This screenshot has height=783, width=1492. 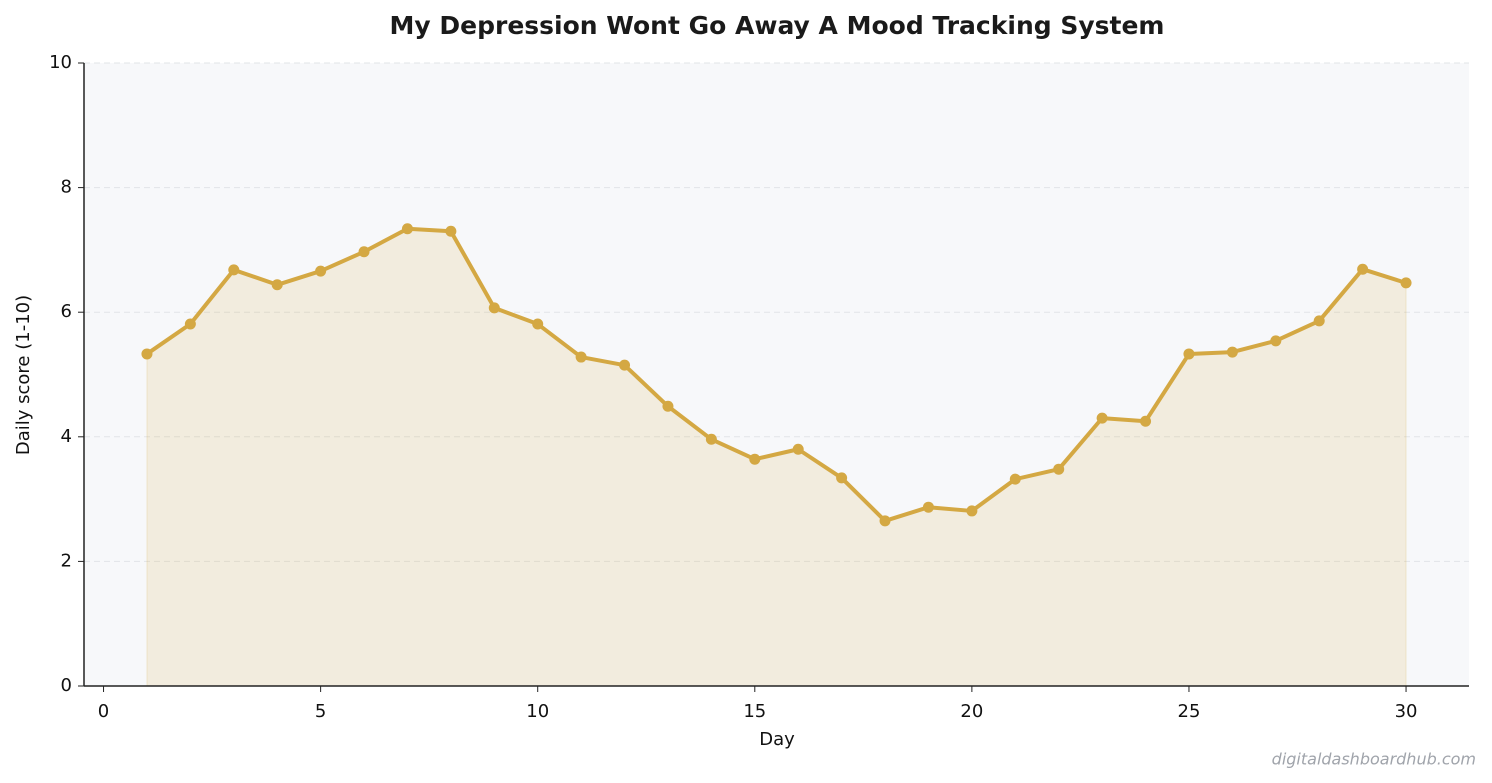 I want to click on y-tick-label: 10, so click(x=60, y=62).